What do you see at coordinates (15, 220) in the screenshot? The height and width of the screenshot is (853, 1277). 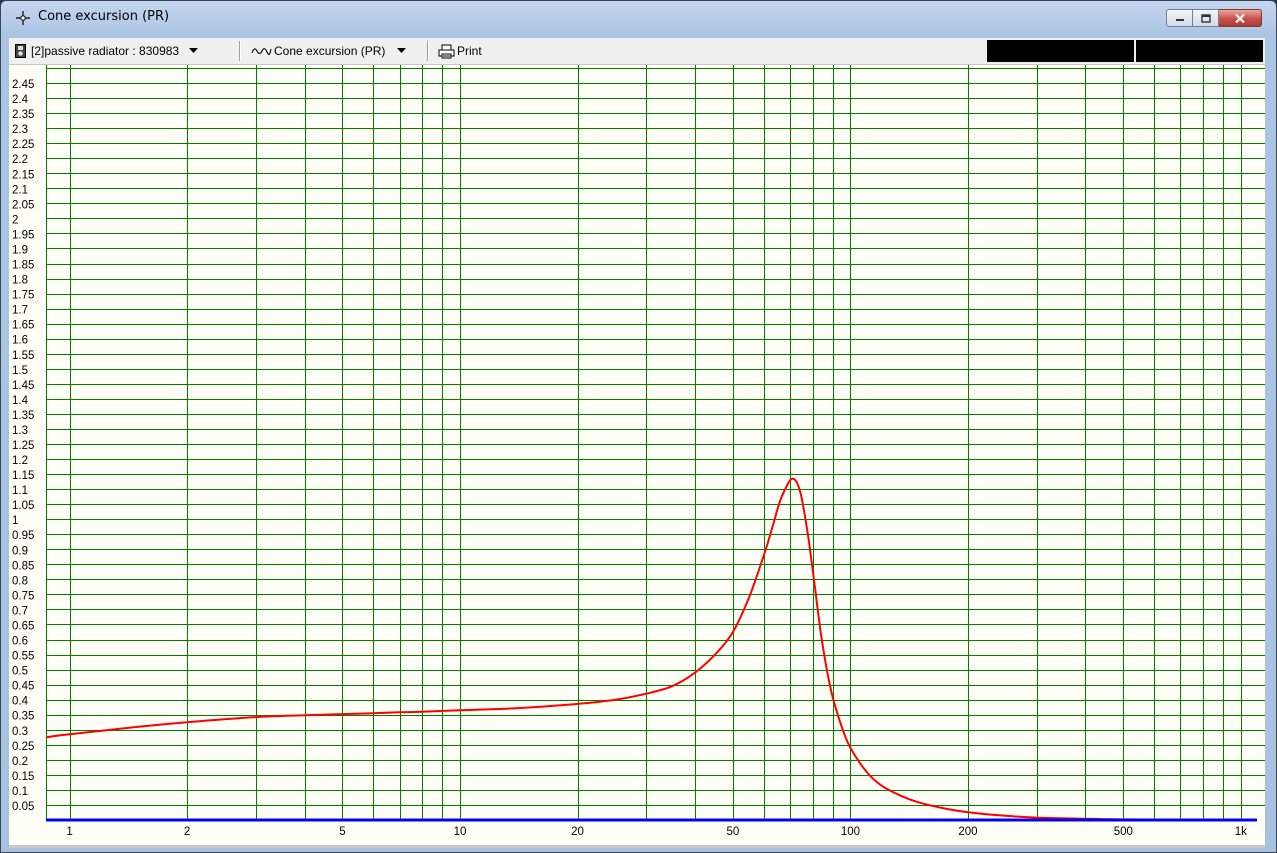 I see `y-tick-label: 2` at bounding box center [15, 220].